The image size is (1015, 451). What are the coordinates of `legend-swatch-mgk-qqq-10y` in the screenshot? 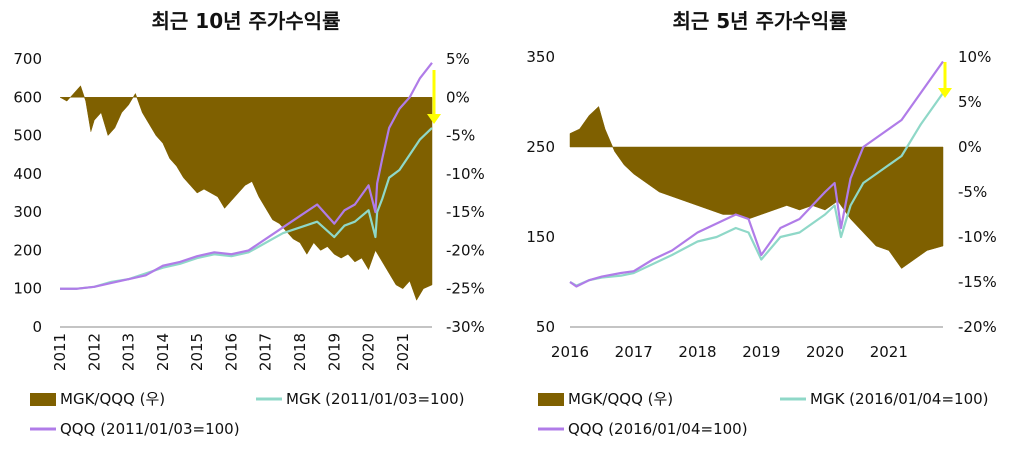 It's located at (43, 399).